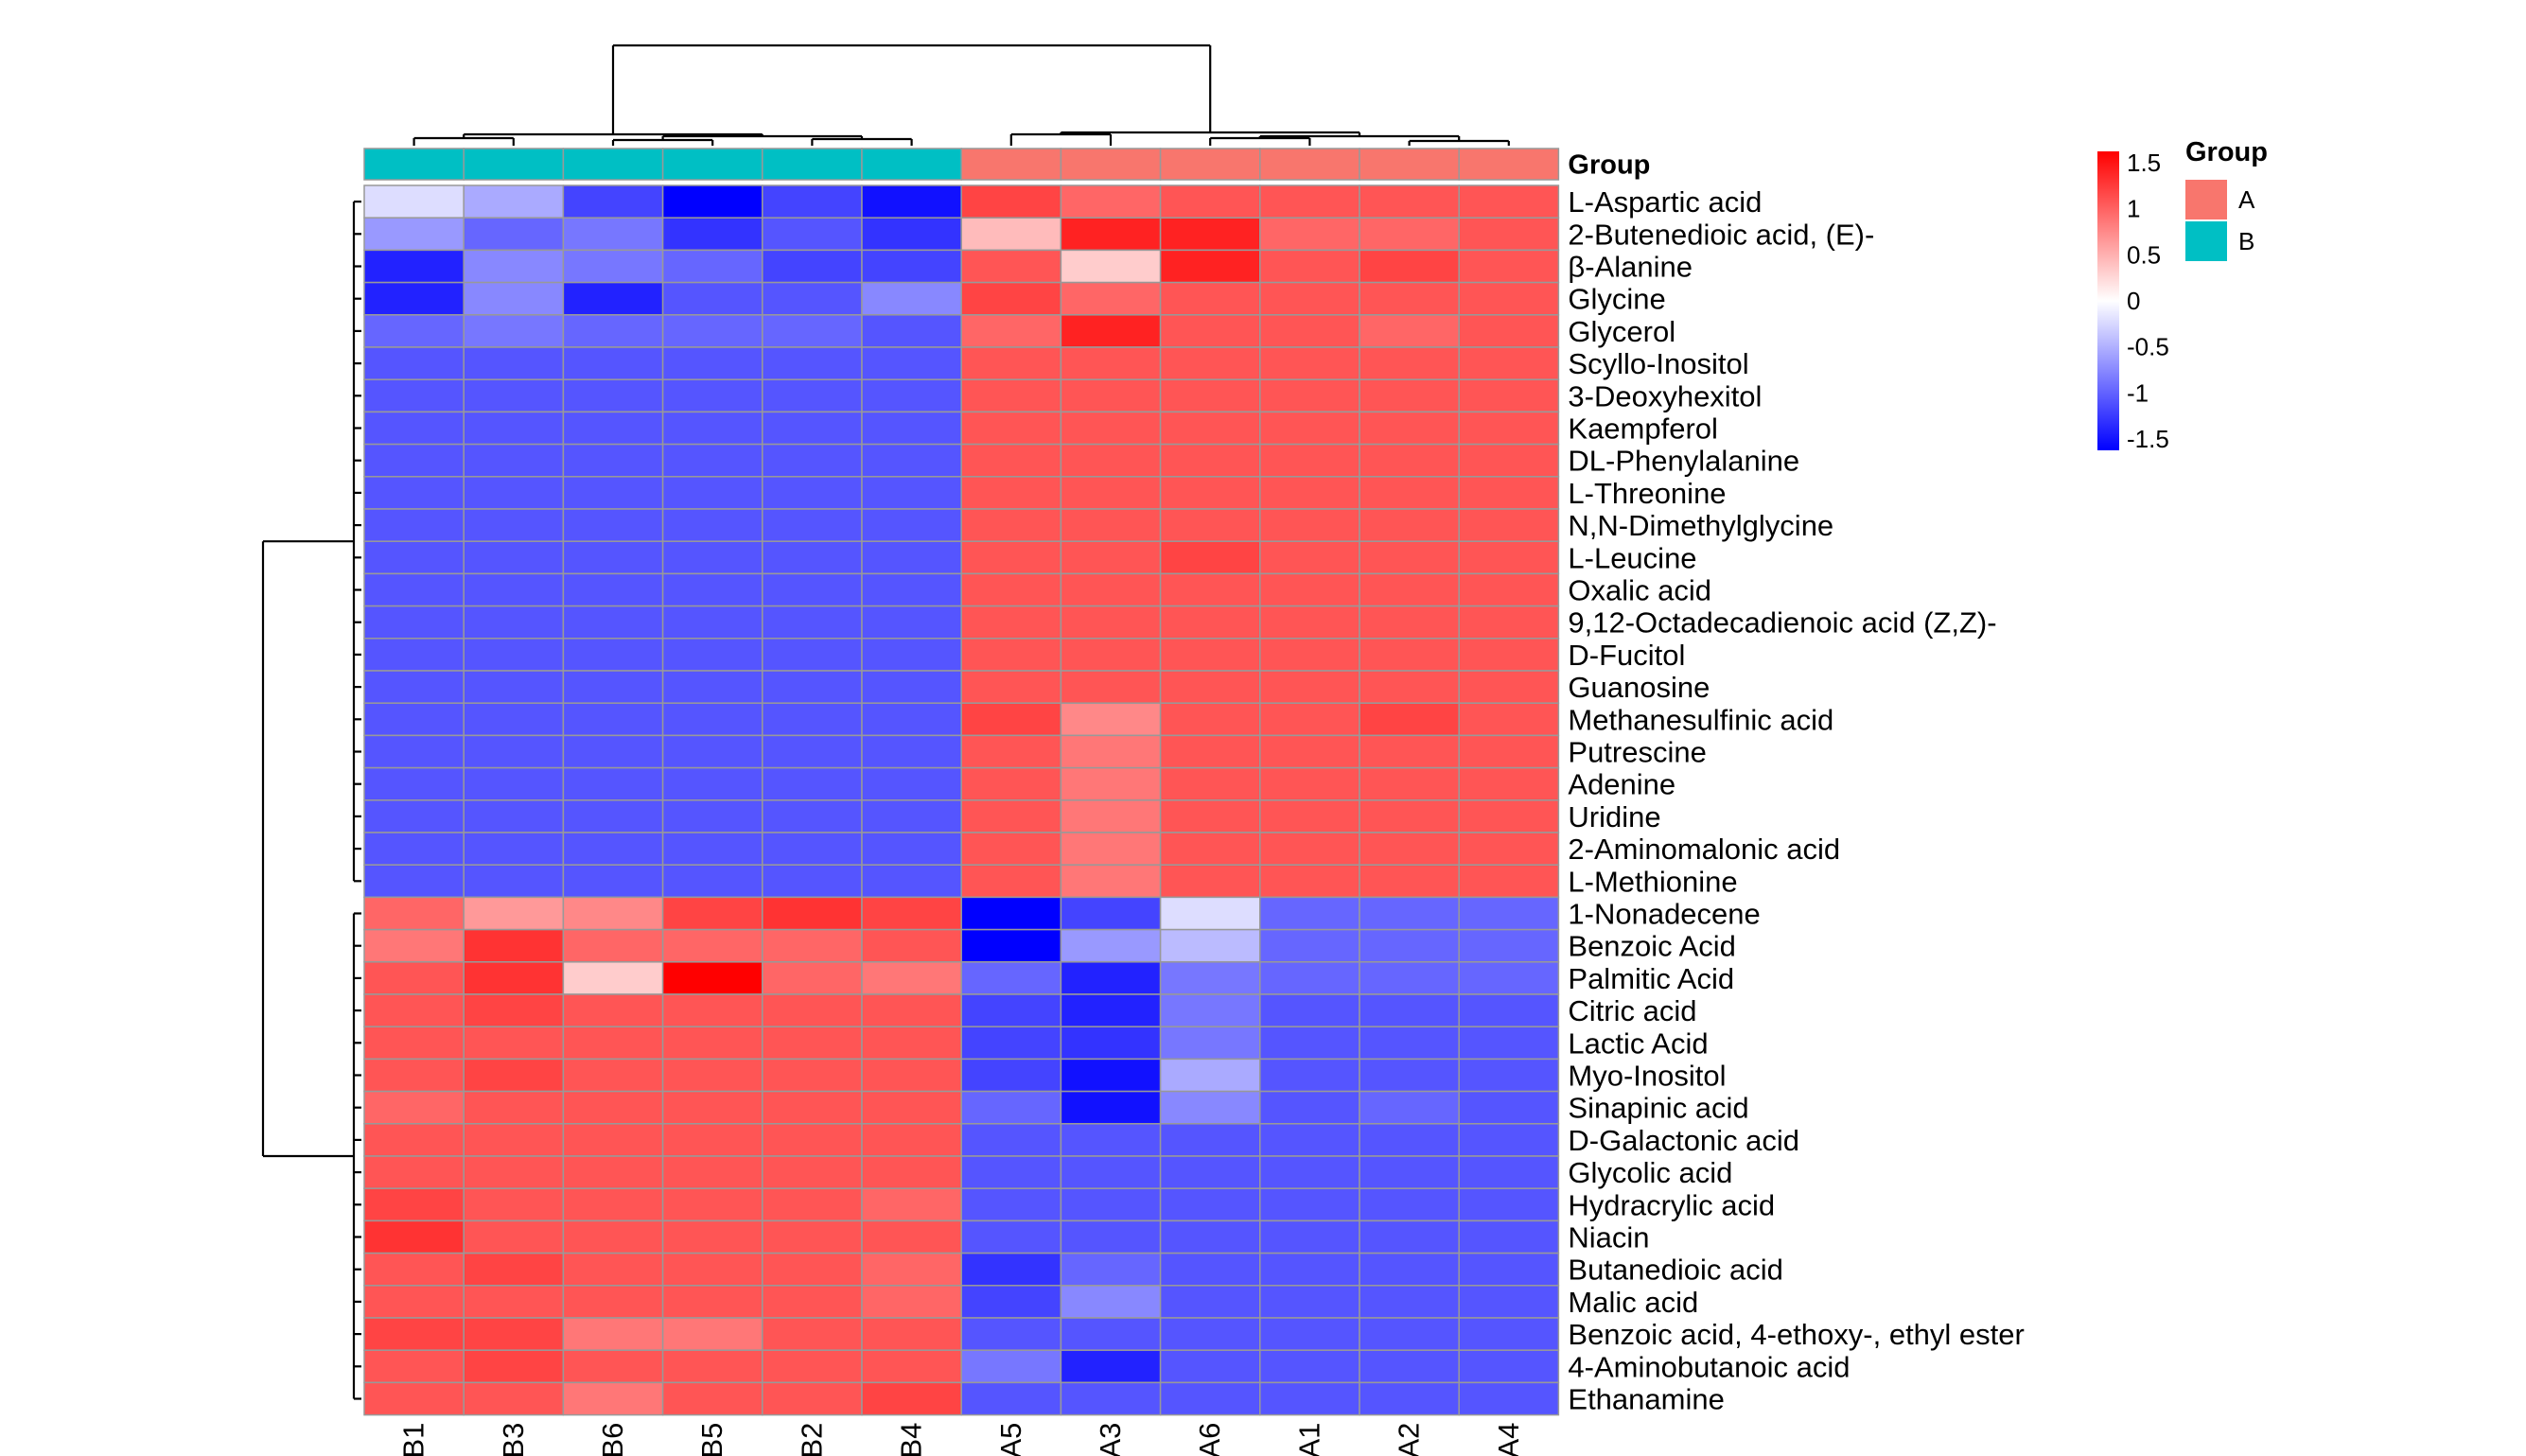  I want to click on row-label: L-Aspartic acid, so click(1665, 202).